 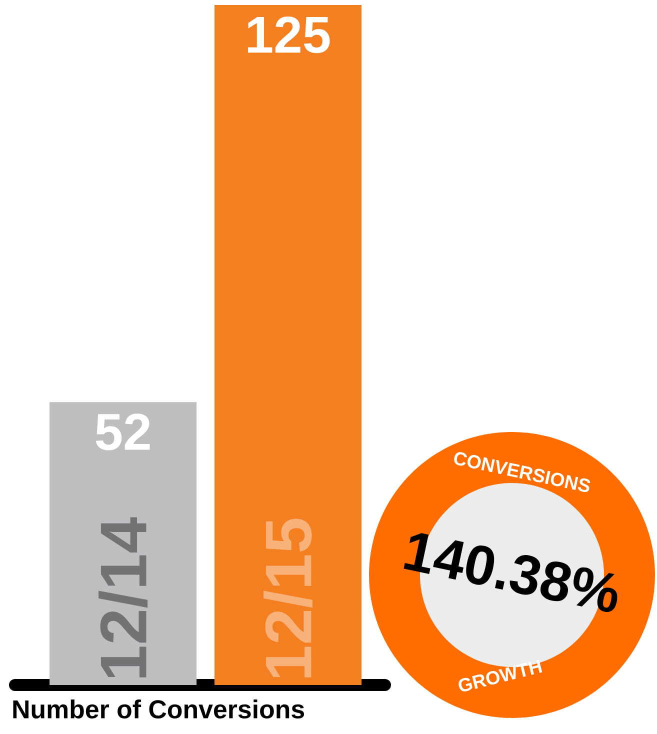 I want to click on x-tick-label: 12/14, so click(x=123, y=597).